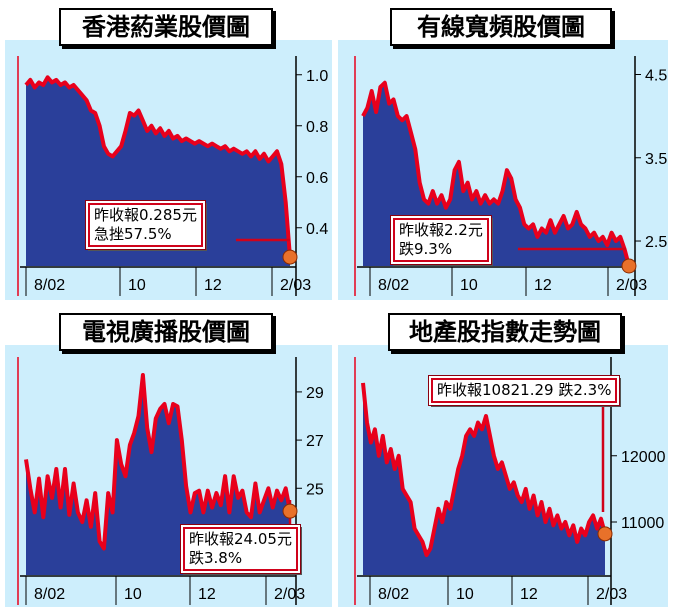 The image size is (673, 614). What do you see at coordinates (166, 27) in the screenshot?
I see `chart-title-0: 香港葯業股價圖` at bounding box center [166, 27].